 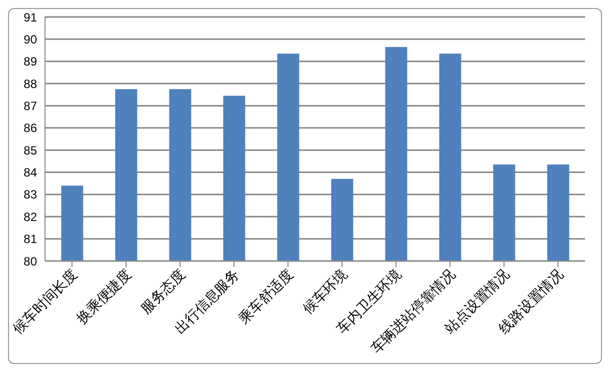 What do you see at coordinates (31, 261) in the screenshot?
I see `y-tick-label: 80` at bounding box center [31, 261].